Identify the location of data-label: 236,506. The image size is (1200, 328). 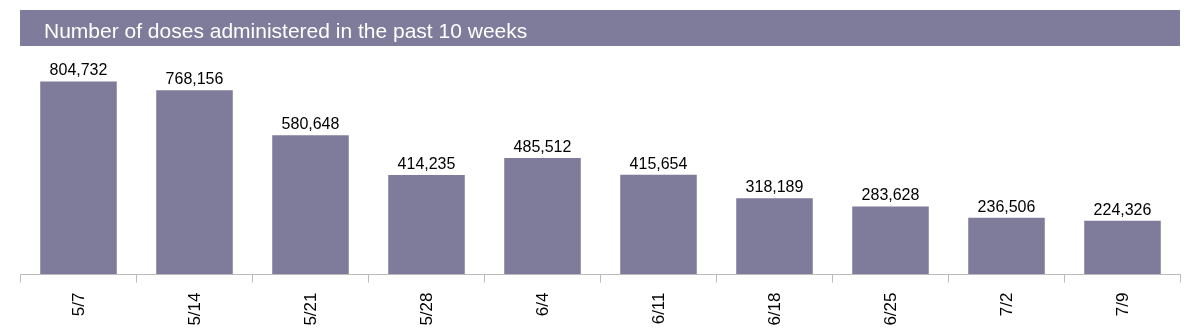
(1006, 206).